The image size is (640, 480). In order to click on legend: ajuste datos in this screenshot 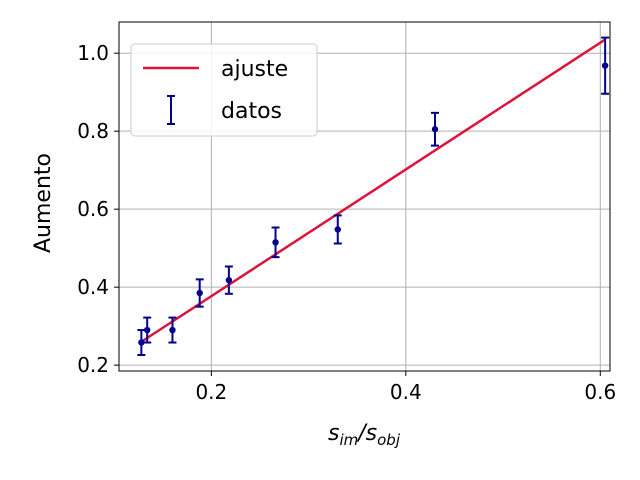, I will do `click(224, 90)`.